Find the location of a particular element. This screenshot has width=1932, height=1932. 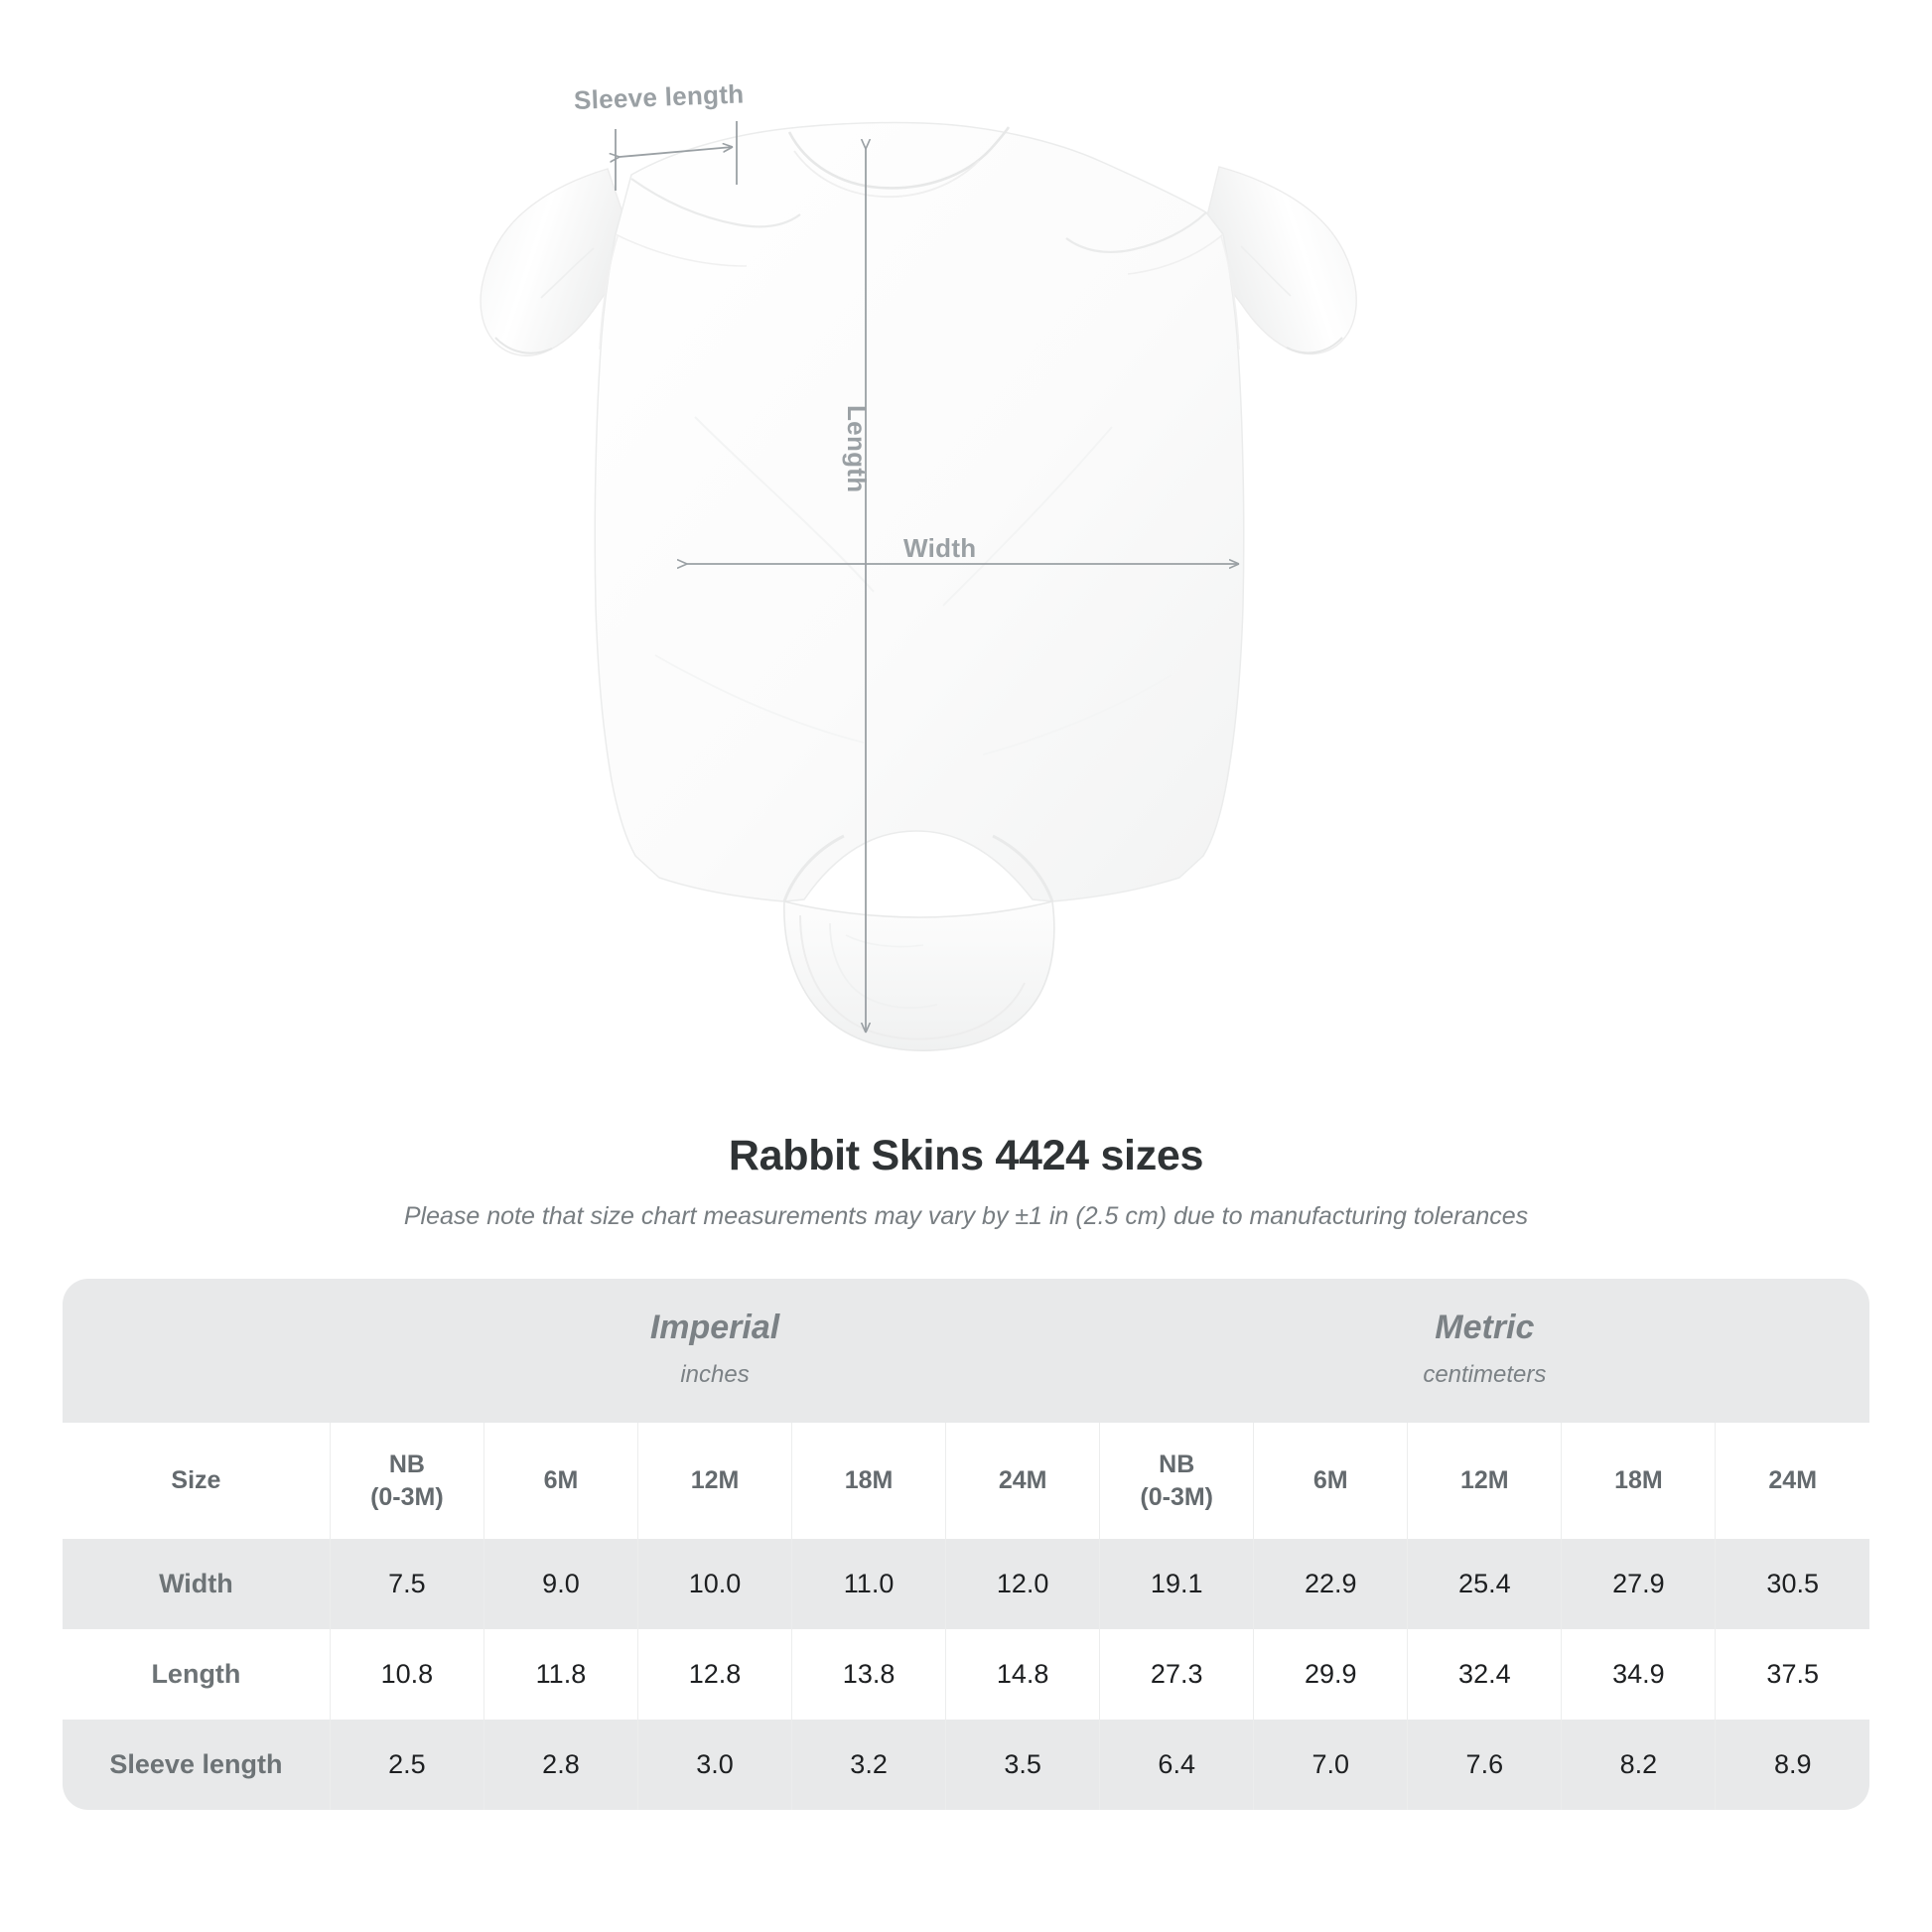

cell-sleeve-metric-nb: 6.4 is located at coordinates (1176, 1766).